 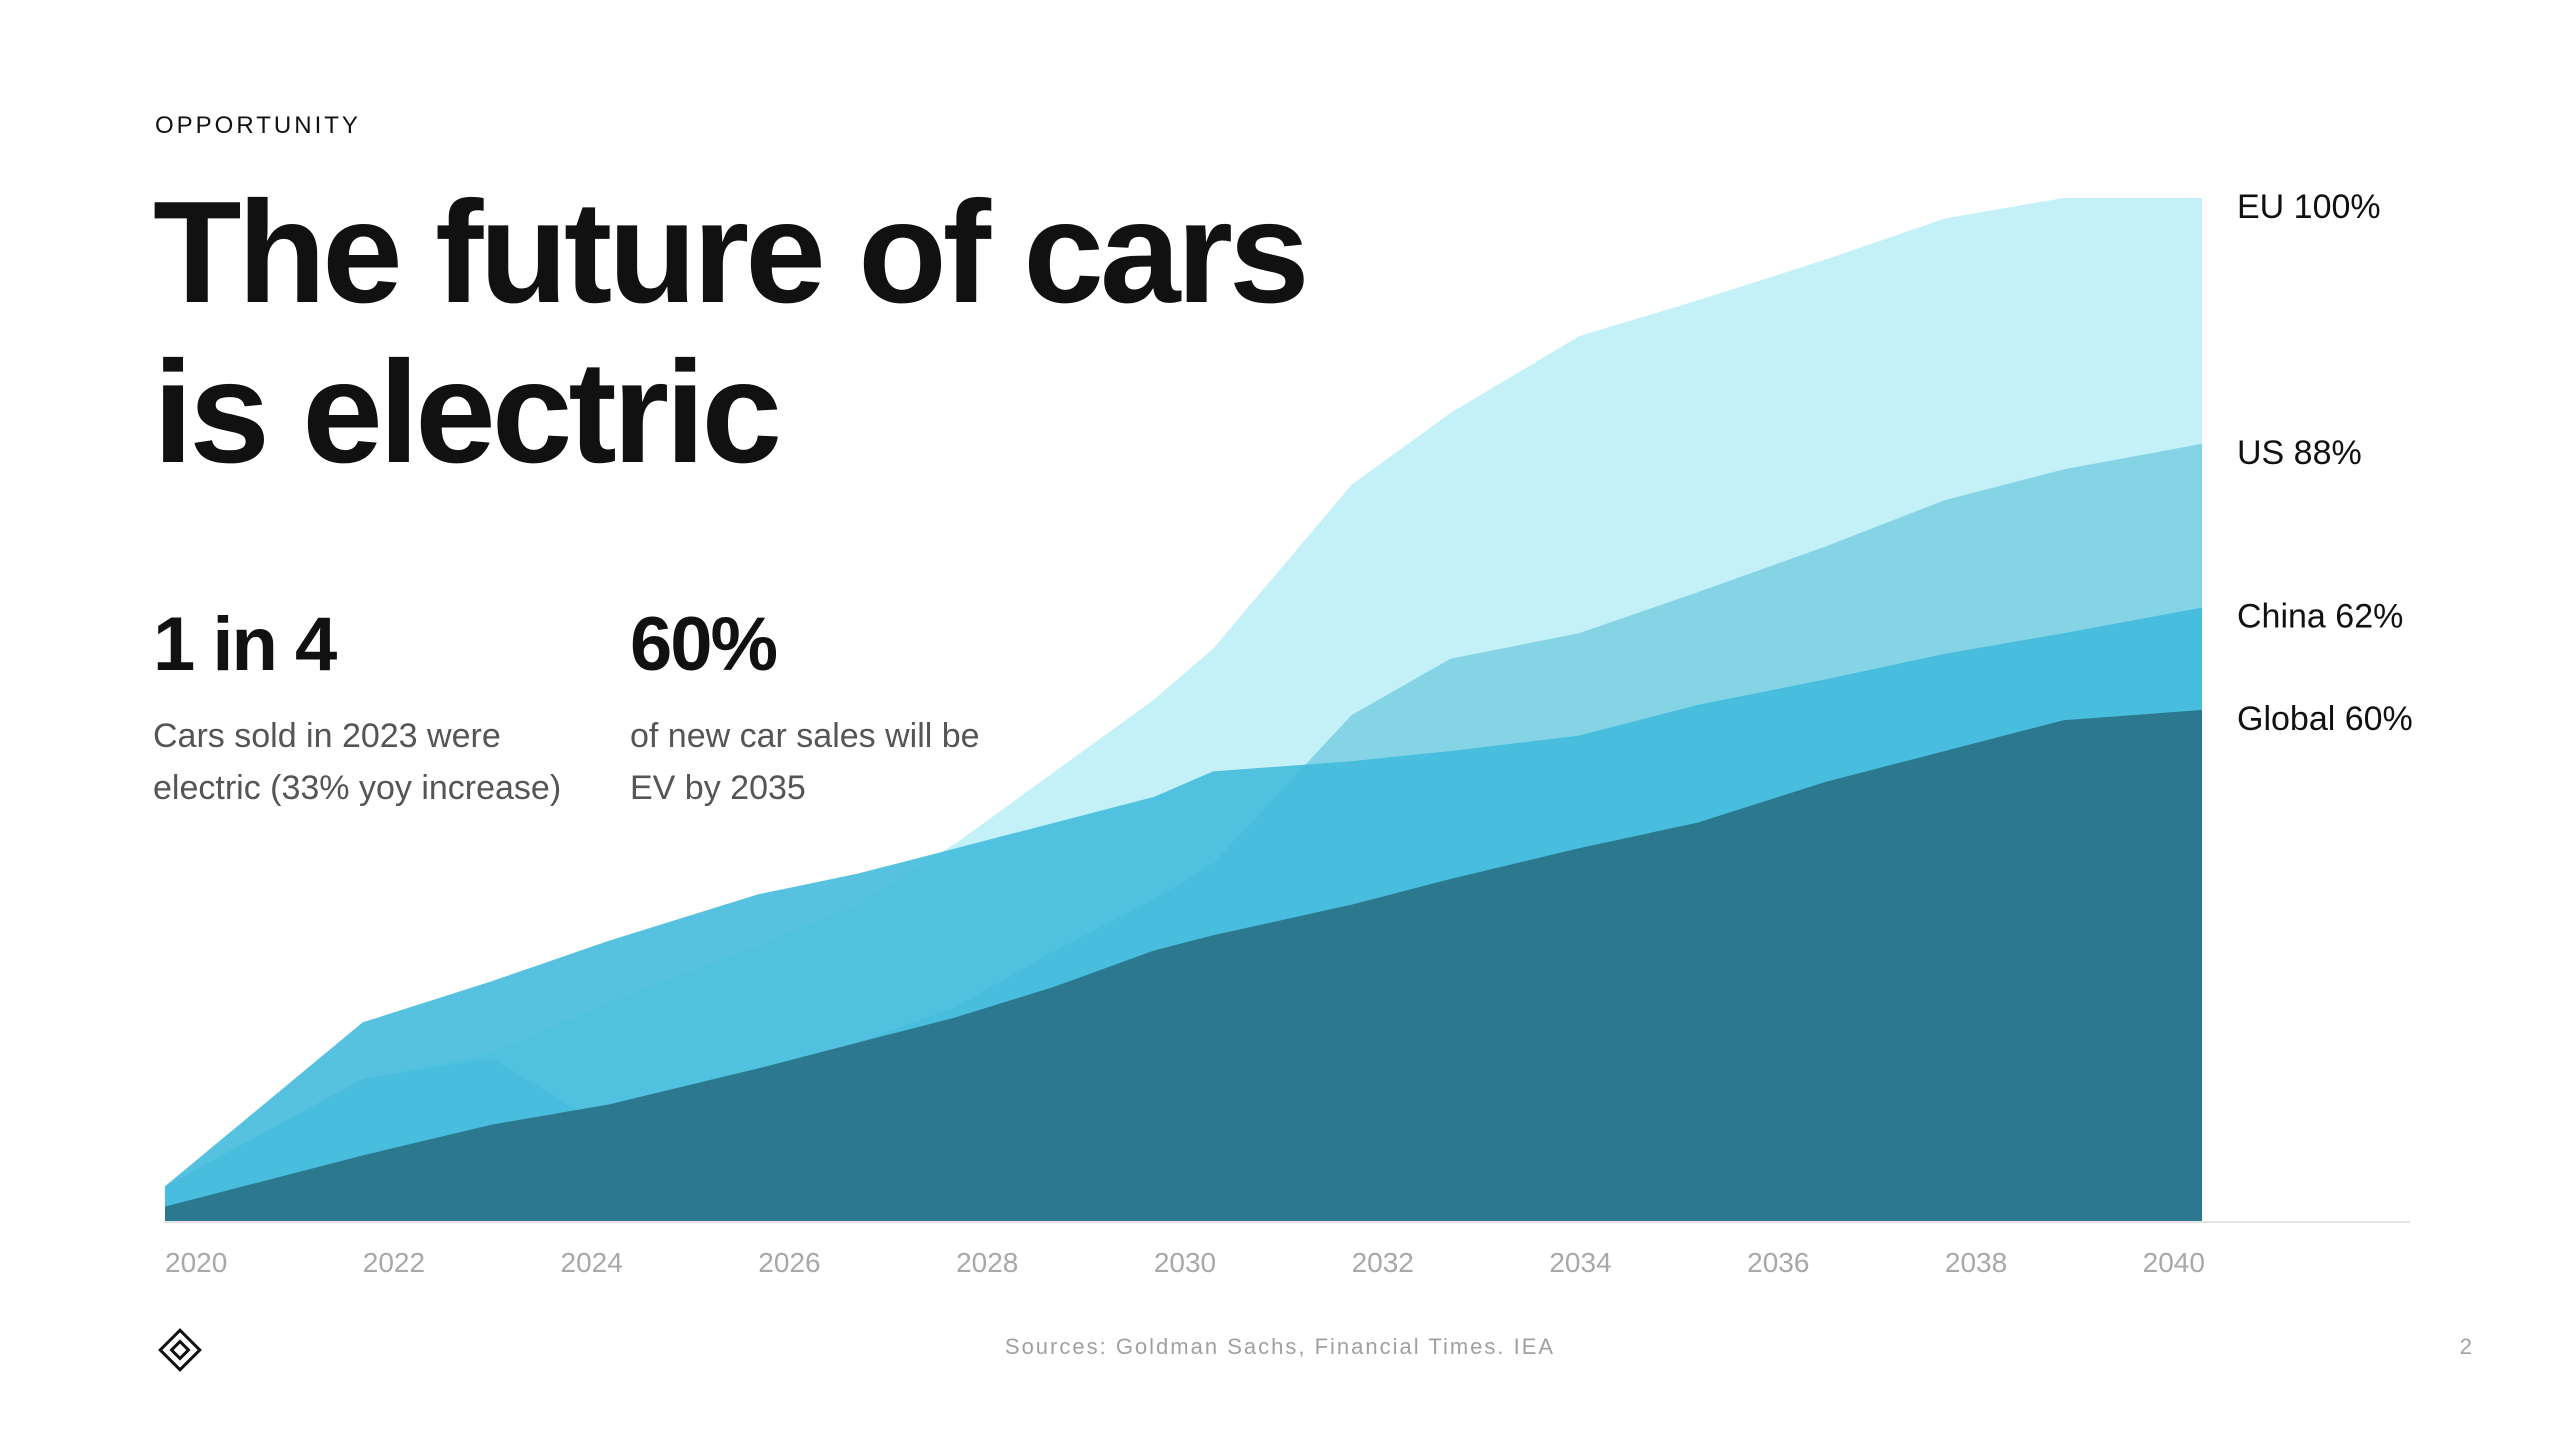 I want to click on x-tick-label: 2036, so click(x=1778, y=1262).